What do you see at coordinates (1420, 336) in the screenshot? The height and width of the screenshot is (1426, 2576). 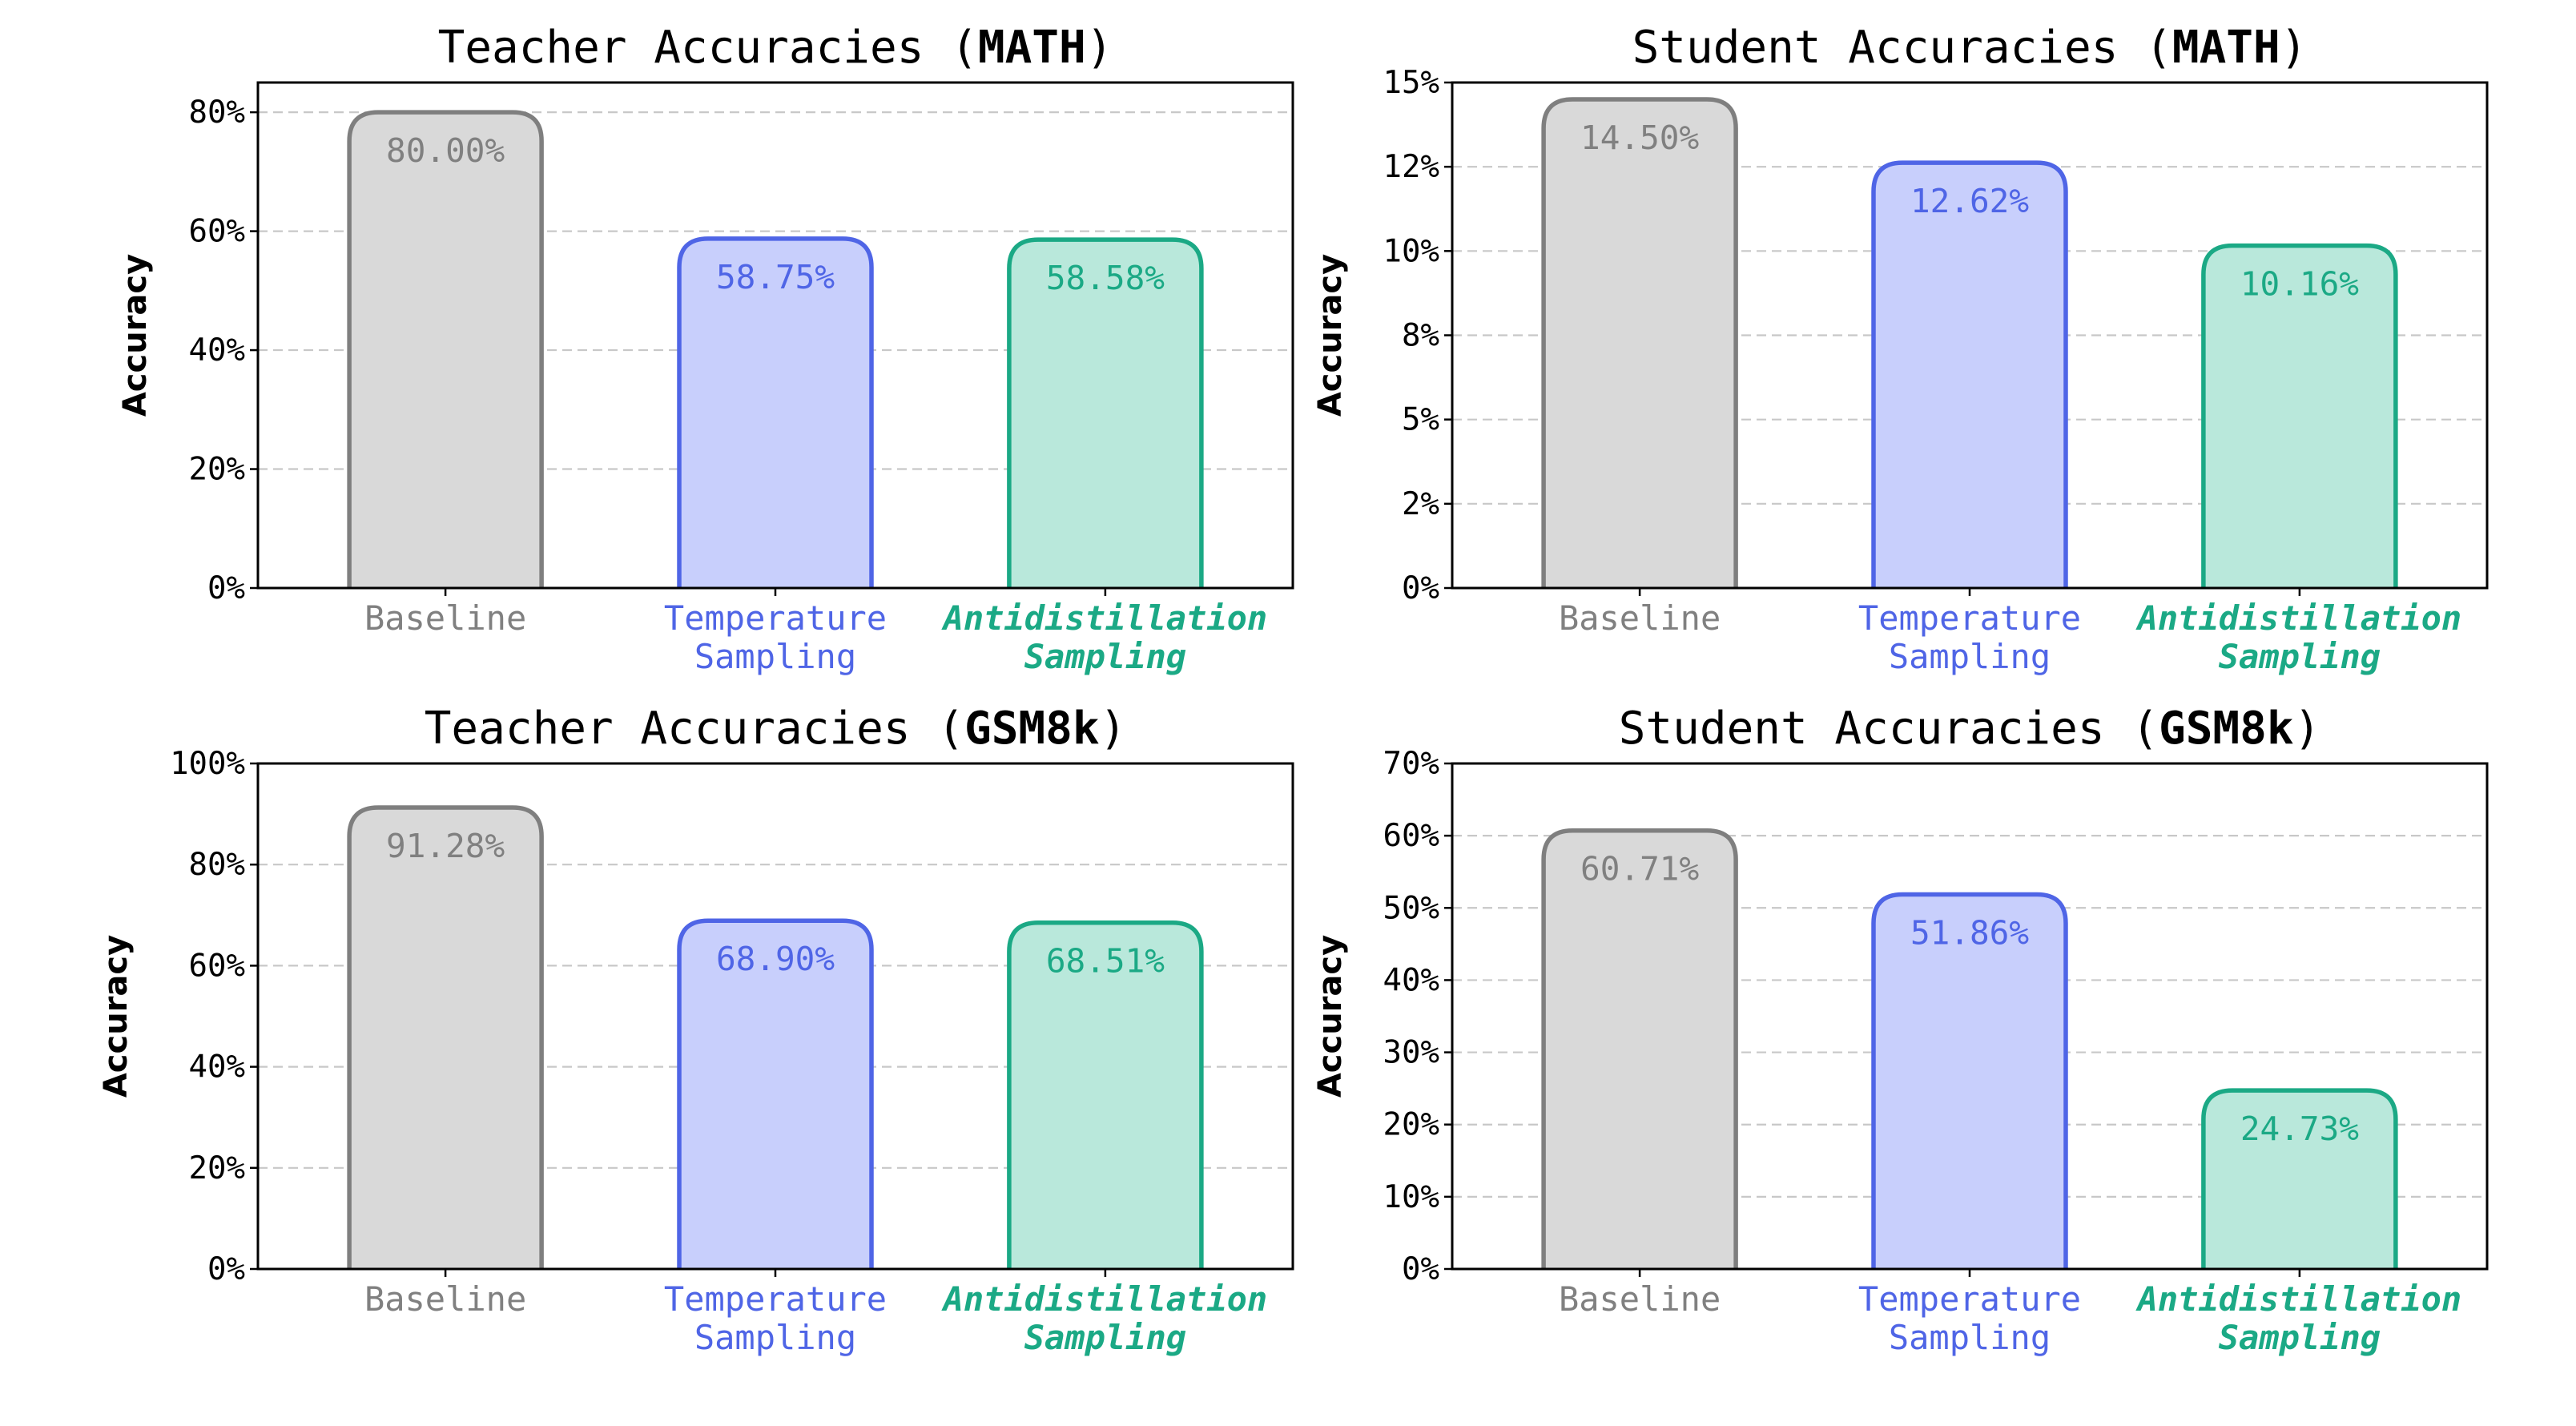 I see `y-tick-label: 8%` at bounding box center [1420, 336].